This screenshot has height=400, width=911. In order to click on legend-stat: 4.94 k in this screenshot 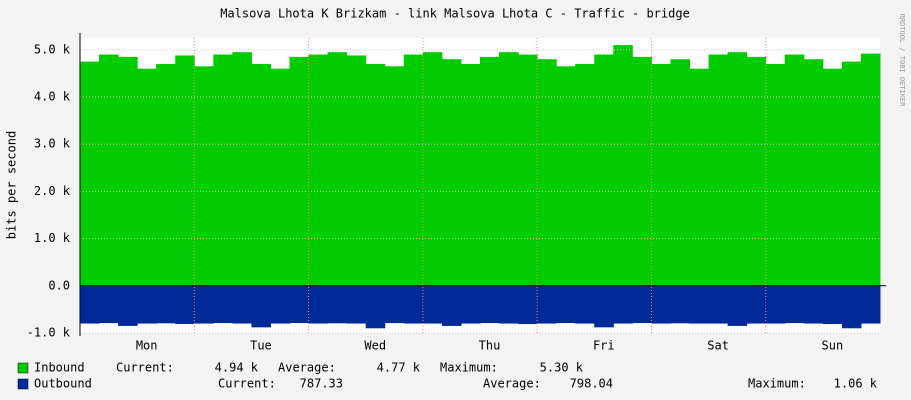, I will do `click(237, 368)`.